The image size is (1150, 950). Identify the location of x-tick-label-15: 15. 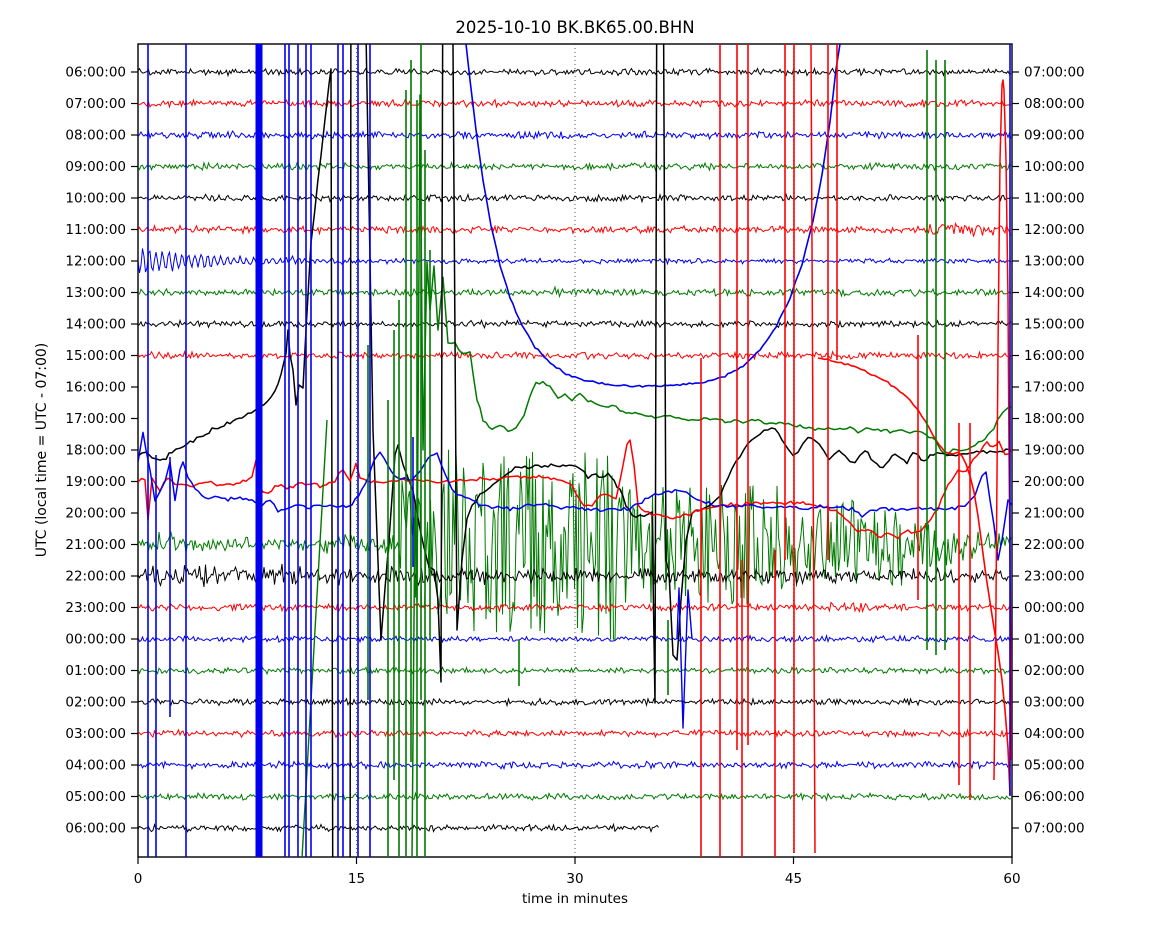
(356, 879).